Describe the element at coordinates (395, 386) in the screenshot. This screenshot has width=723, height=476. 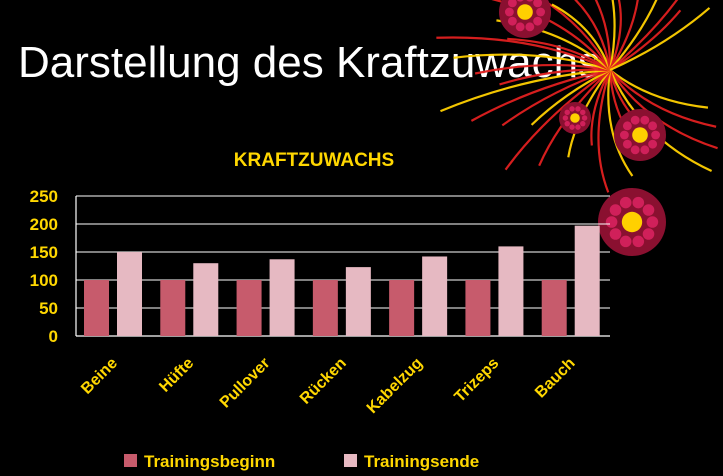
I see `x-tick-label: Kabelzug` at that location.